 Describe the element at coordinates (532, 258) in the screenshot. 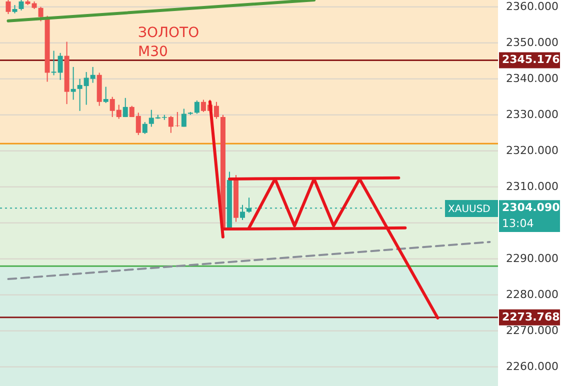

I see `y-tick-label: 2290.000` at that location.